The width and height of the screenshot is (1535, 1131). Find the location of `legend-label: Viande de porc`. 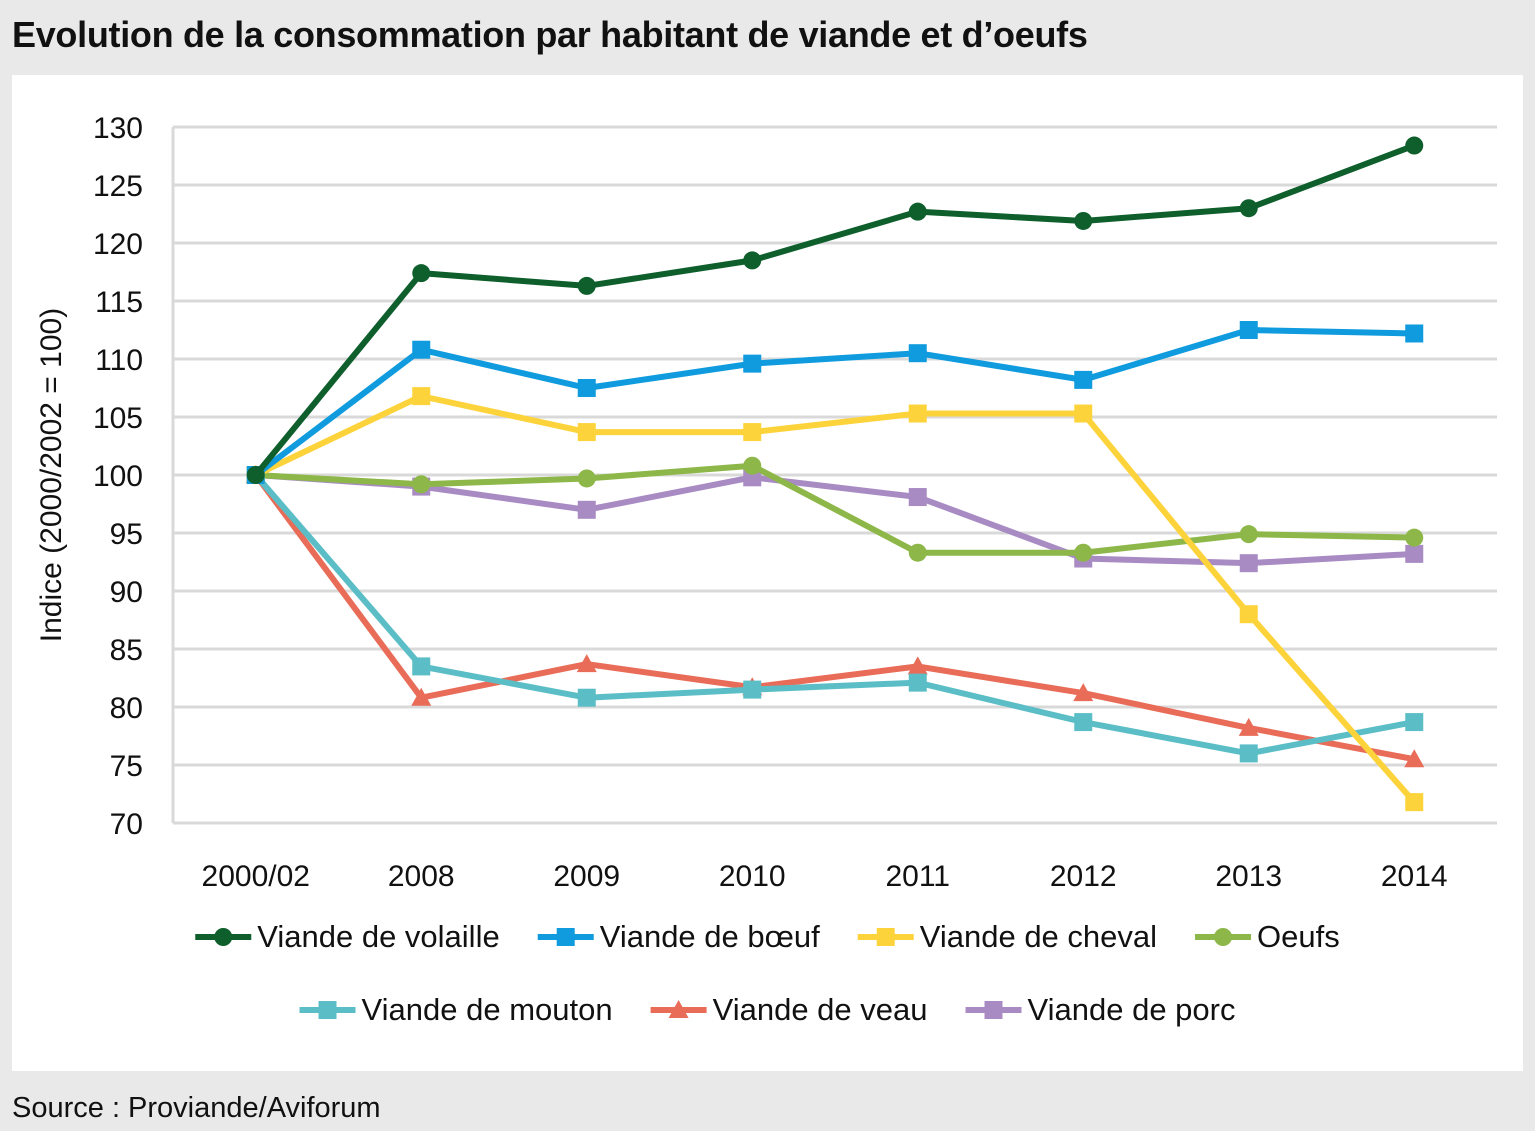

legend-label: Viande de porc is located at coordinates (1132, 1009).